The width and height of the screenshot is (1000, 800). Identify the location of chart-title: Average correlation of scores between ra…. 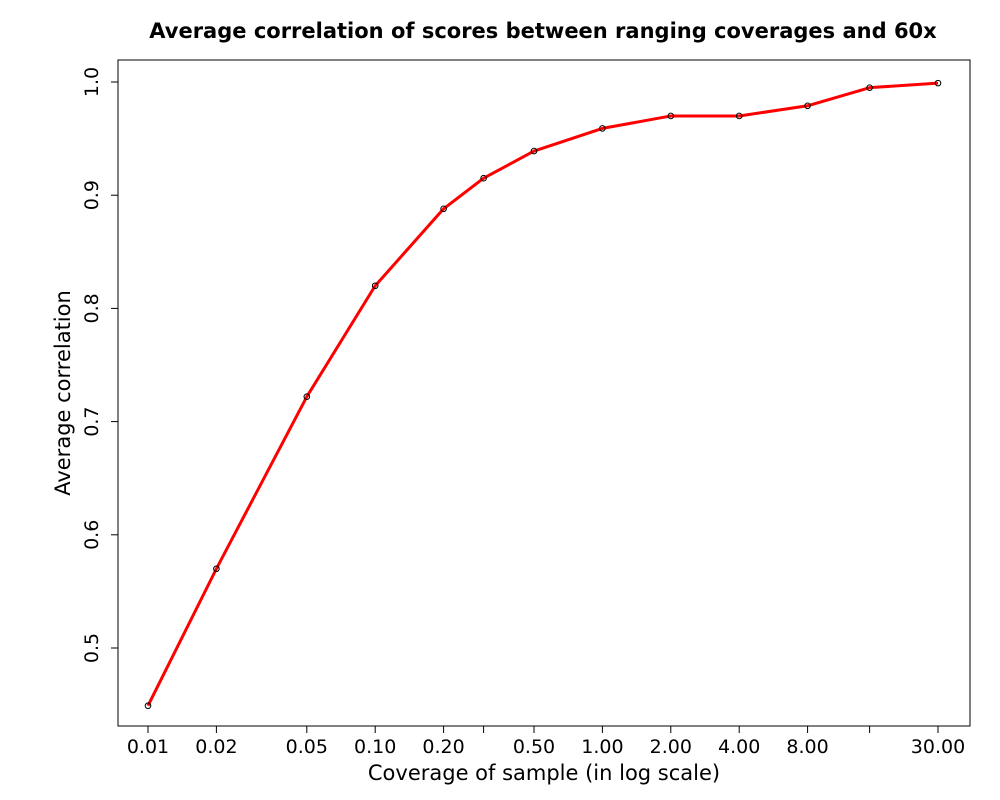
(543, 31).